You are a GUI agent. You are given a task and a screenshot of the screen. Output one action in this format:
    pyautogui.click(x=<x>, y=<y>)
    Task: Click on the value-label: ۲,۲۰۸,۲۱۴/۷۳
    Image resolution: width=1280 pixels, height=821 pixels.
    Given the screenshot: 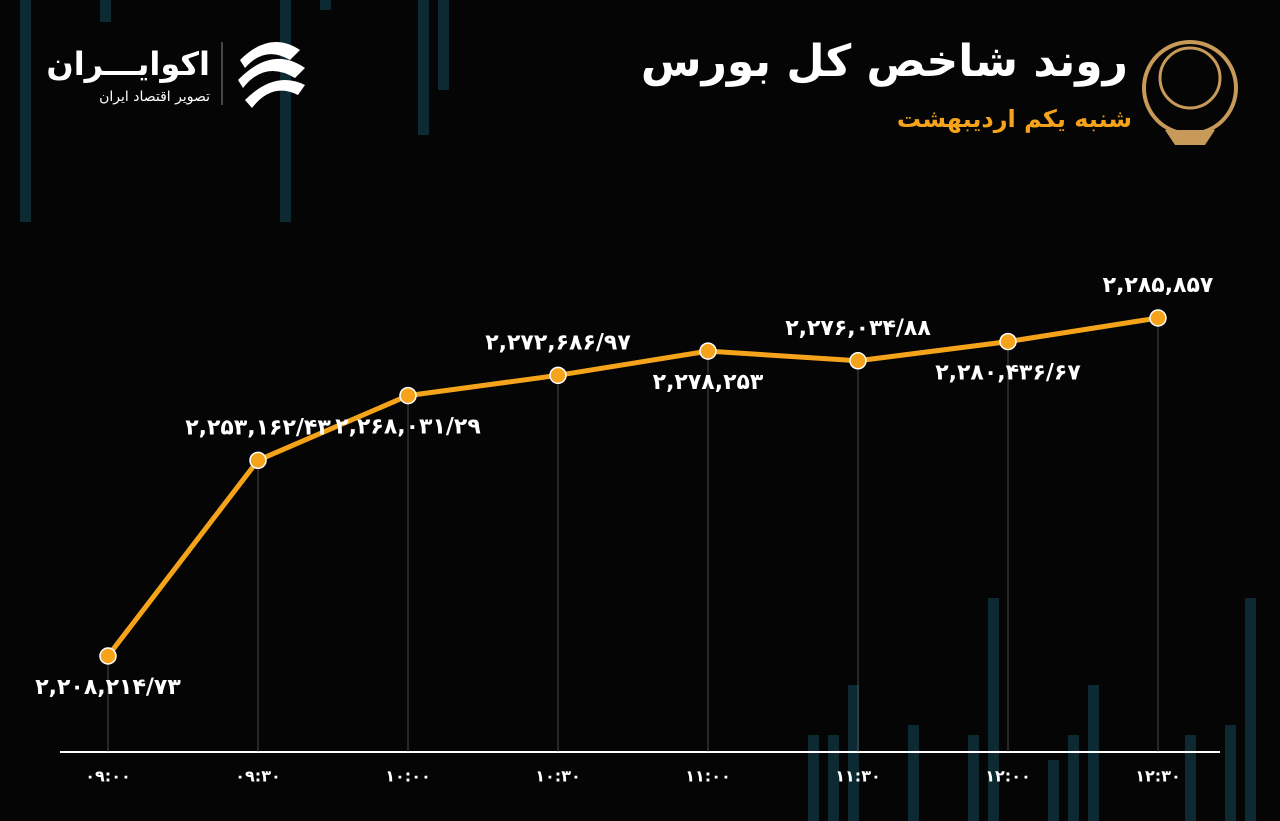 What is the action you would take?
    pyautogui.click(x=108, y=687)
    